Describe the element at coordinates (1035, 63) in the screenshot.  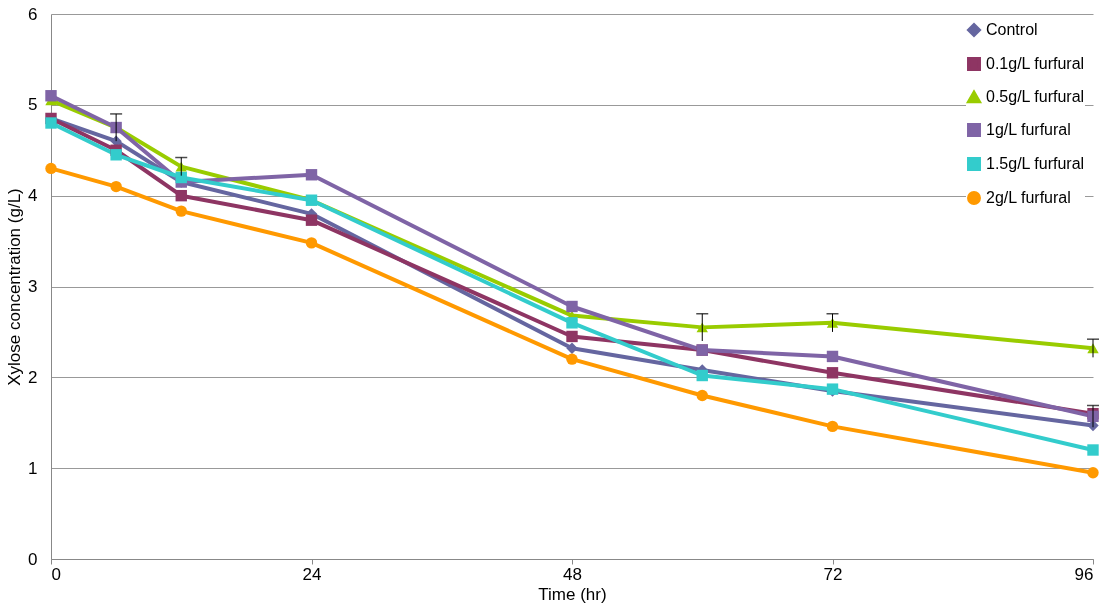
I see `legend-label: 0.1g/L furfural` at that location.